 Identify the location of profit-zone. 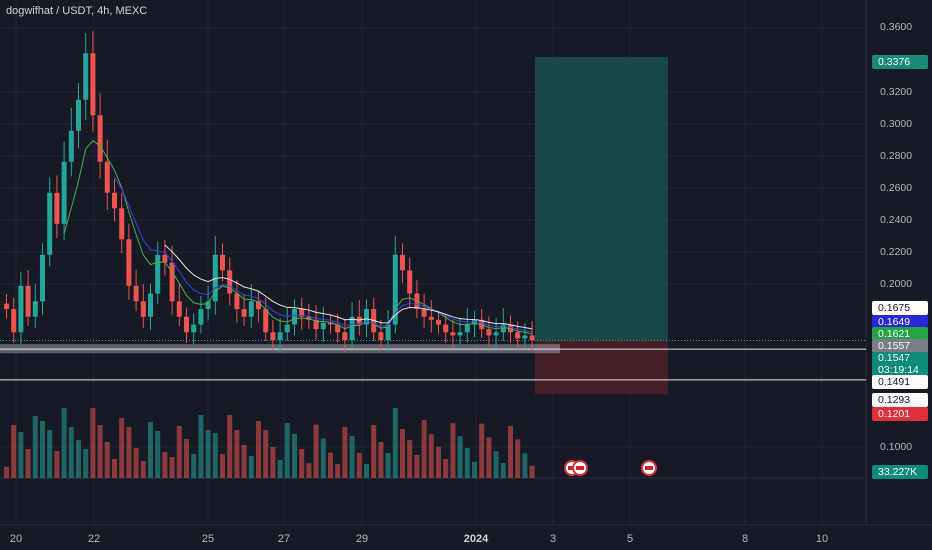
(601, 199).